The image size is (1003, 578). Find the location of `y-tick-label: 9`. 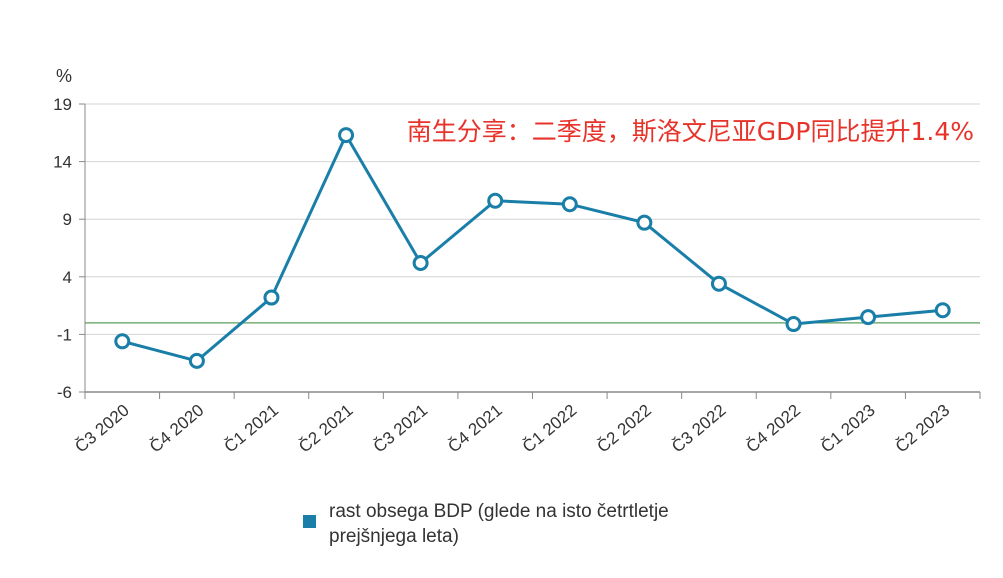

y-tick-label: 9 is located at coordinates (67, 219).